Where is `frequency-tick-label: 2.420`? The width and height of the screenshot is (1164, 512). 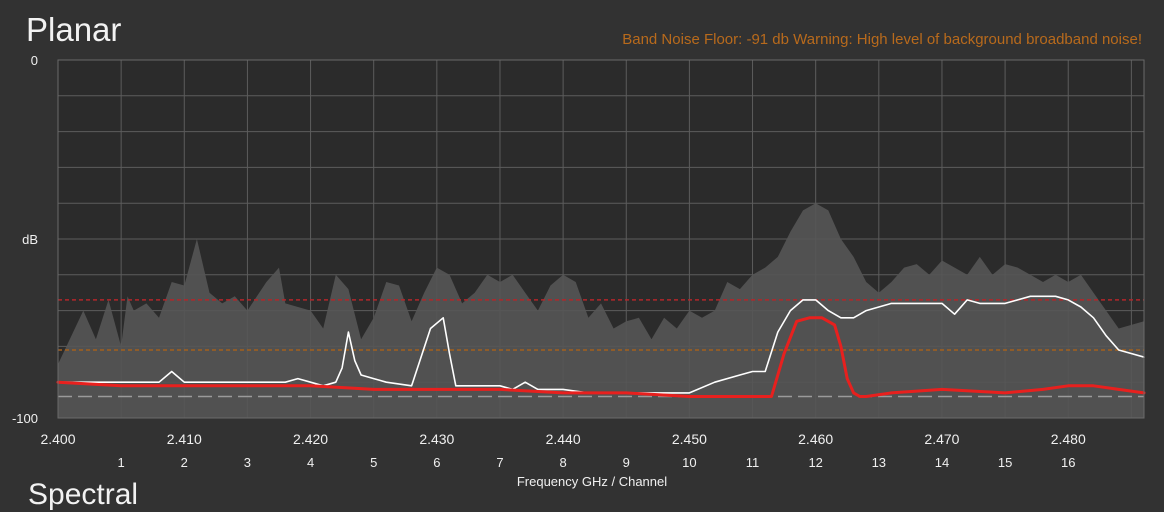
frequency-tick-label: 2.420 is located at coordinates (310, 439).